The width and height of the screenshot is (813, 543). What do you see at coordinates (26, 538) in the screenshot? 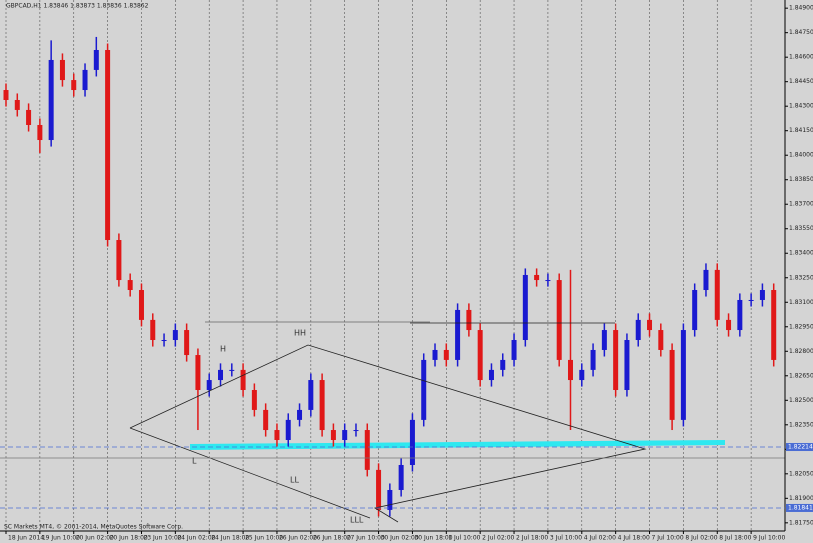
I see `x-tick-label: 18 Jun 2014` at bounding box center [26, 538].